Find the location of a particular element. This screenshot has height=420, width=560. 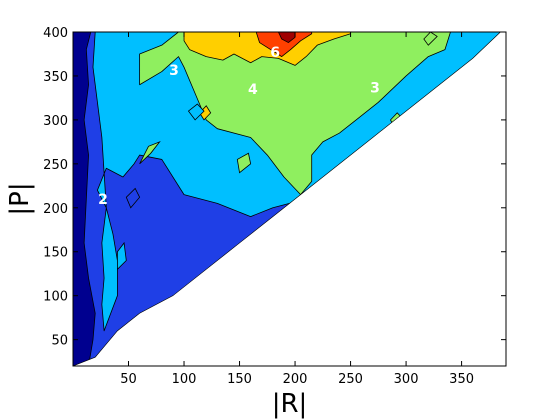

x-tick-label-1: 100 is located at coordinates (184, 379).